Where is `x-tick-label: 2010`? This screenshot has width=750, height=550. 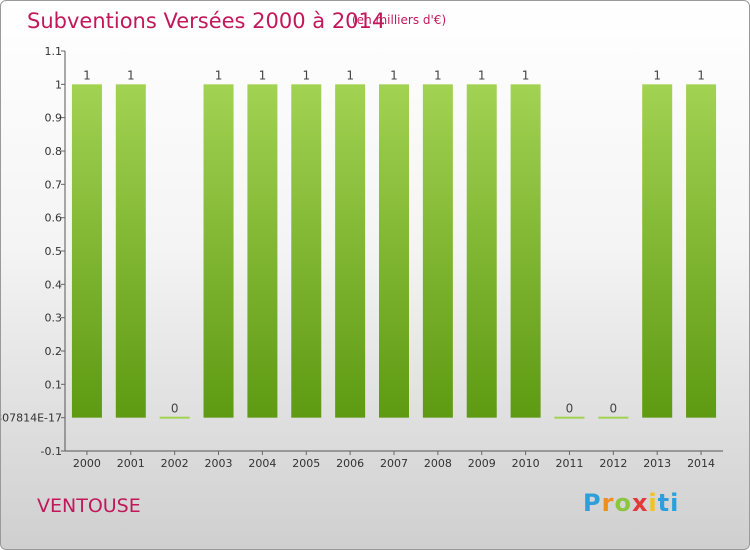
x-tick-label: 2010 is located at coordinates (526, 463).